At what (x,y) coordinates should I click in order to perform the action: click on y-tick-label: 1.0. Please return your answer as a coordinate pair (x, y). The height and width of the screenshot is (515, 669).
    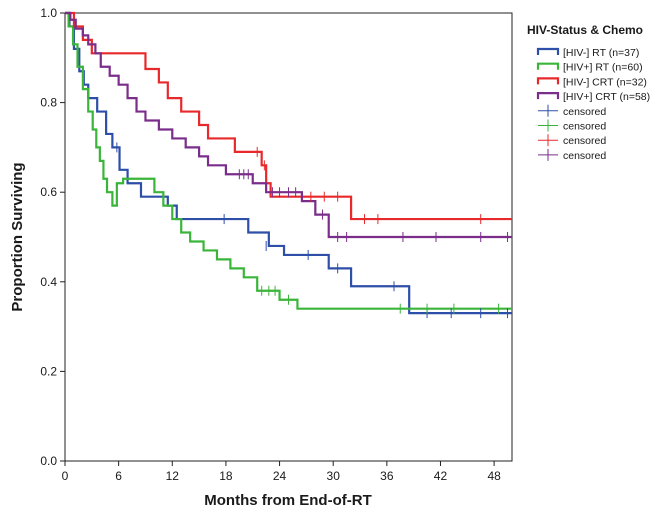
    Looking at the image, I should click on (48, 13).